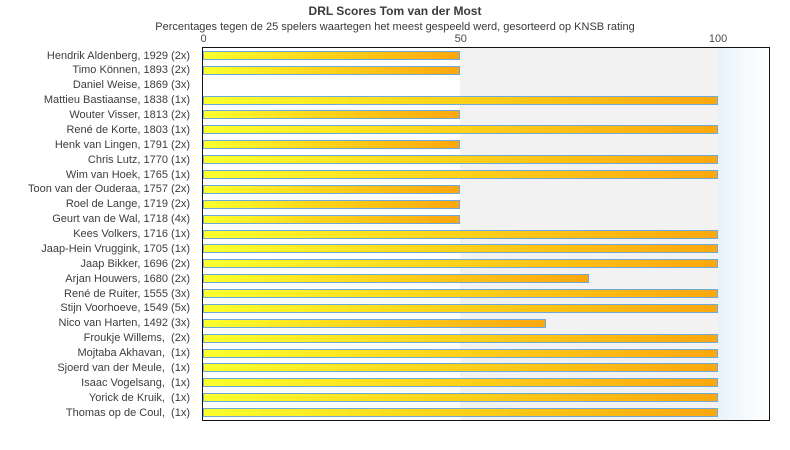 This screenshot has width=790, height=450. What do you see at coordinates (139, 397) in the screenshot?
I see `category-label: Yorick de Kruik, (1x)` at bounding box center [139, 397].